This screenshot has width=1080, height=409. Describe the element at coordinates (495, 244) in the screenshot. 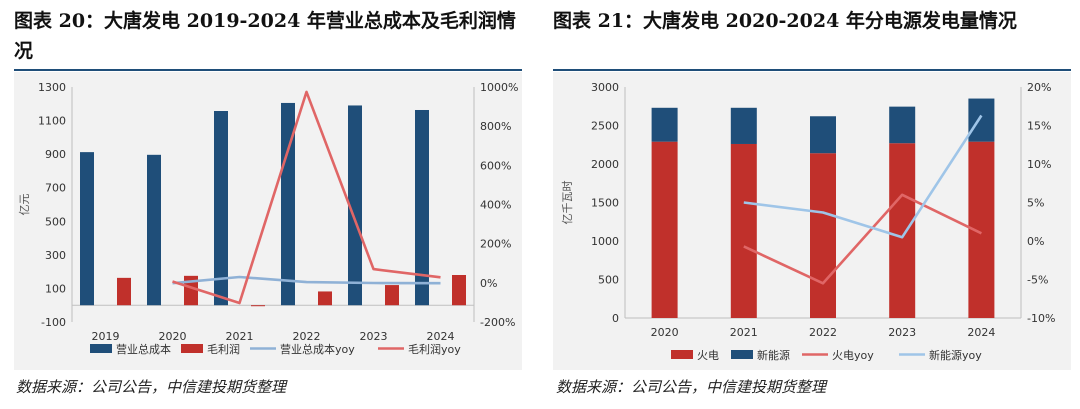

I see `y2-tick-label: 200%` at that location.